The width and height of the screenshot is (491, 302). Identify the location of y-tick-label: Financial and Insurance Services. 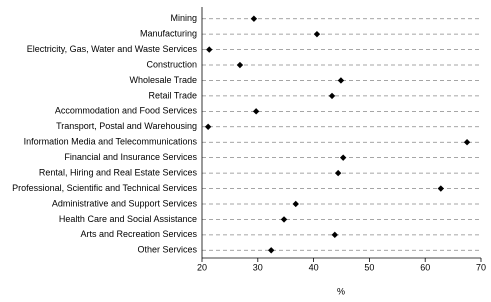
(130, 157).